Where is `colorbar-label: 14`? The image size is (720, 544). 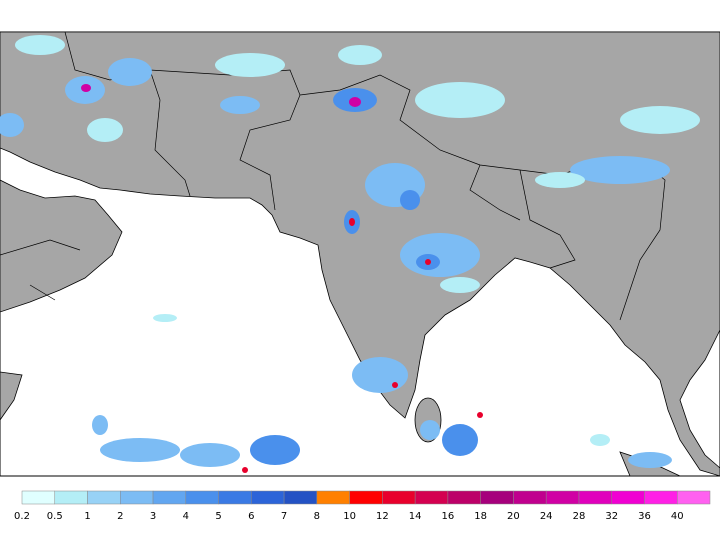 colorbar-label: 14 is located at coordinates (415, 516).